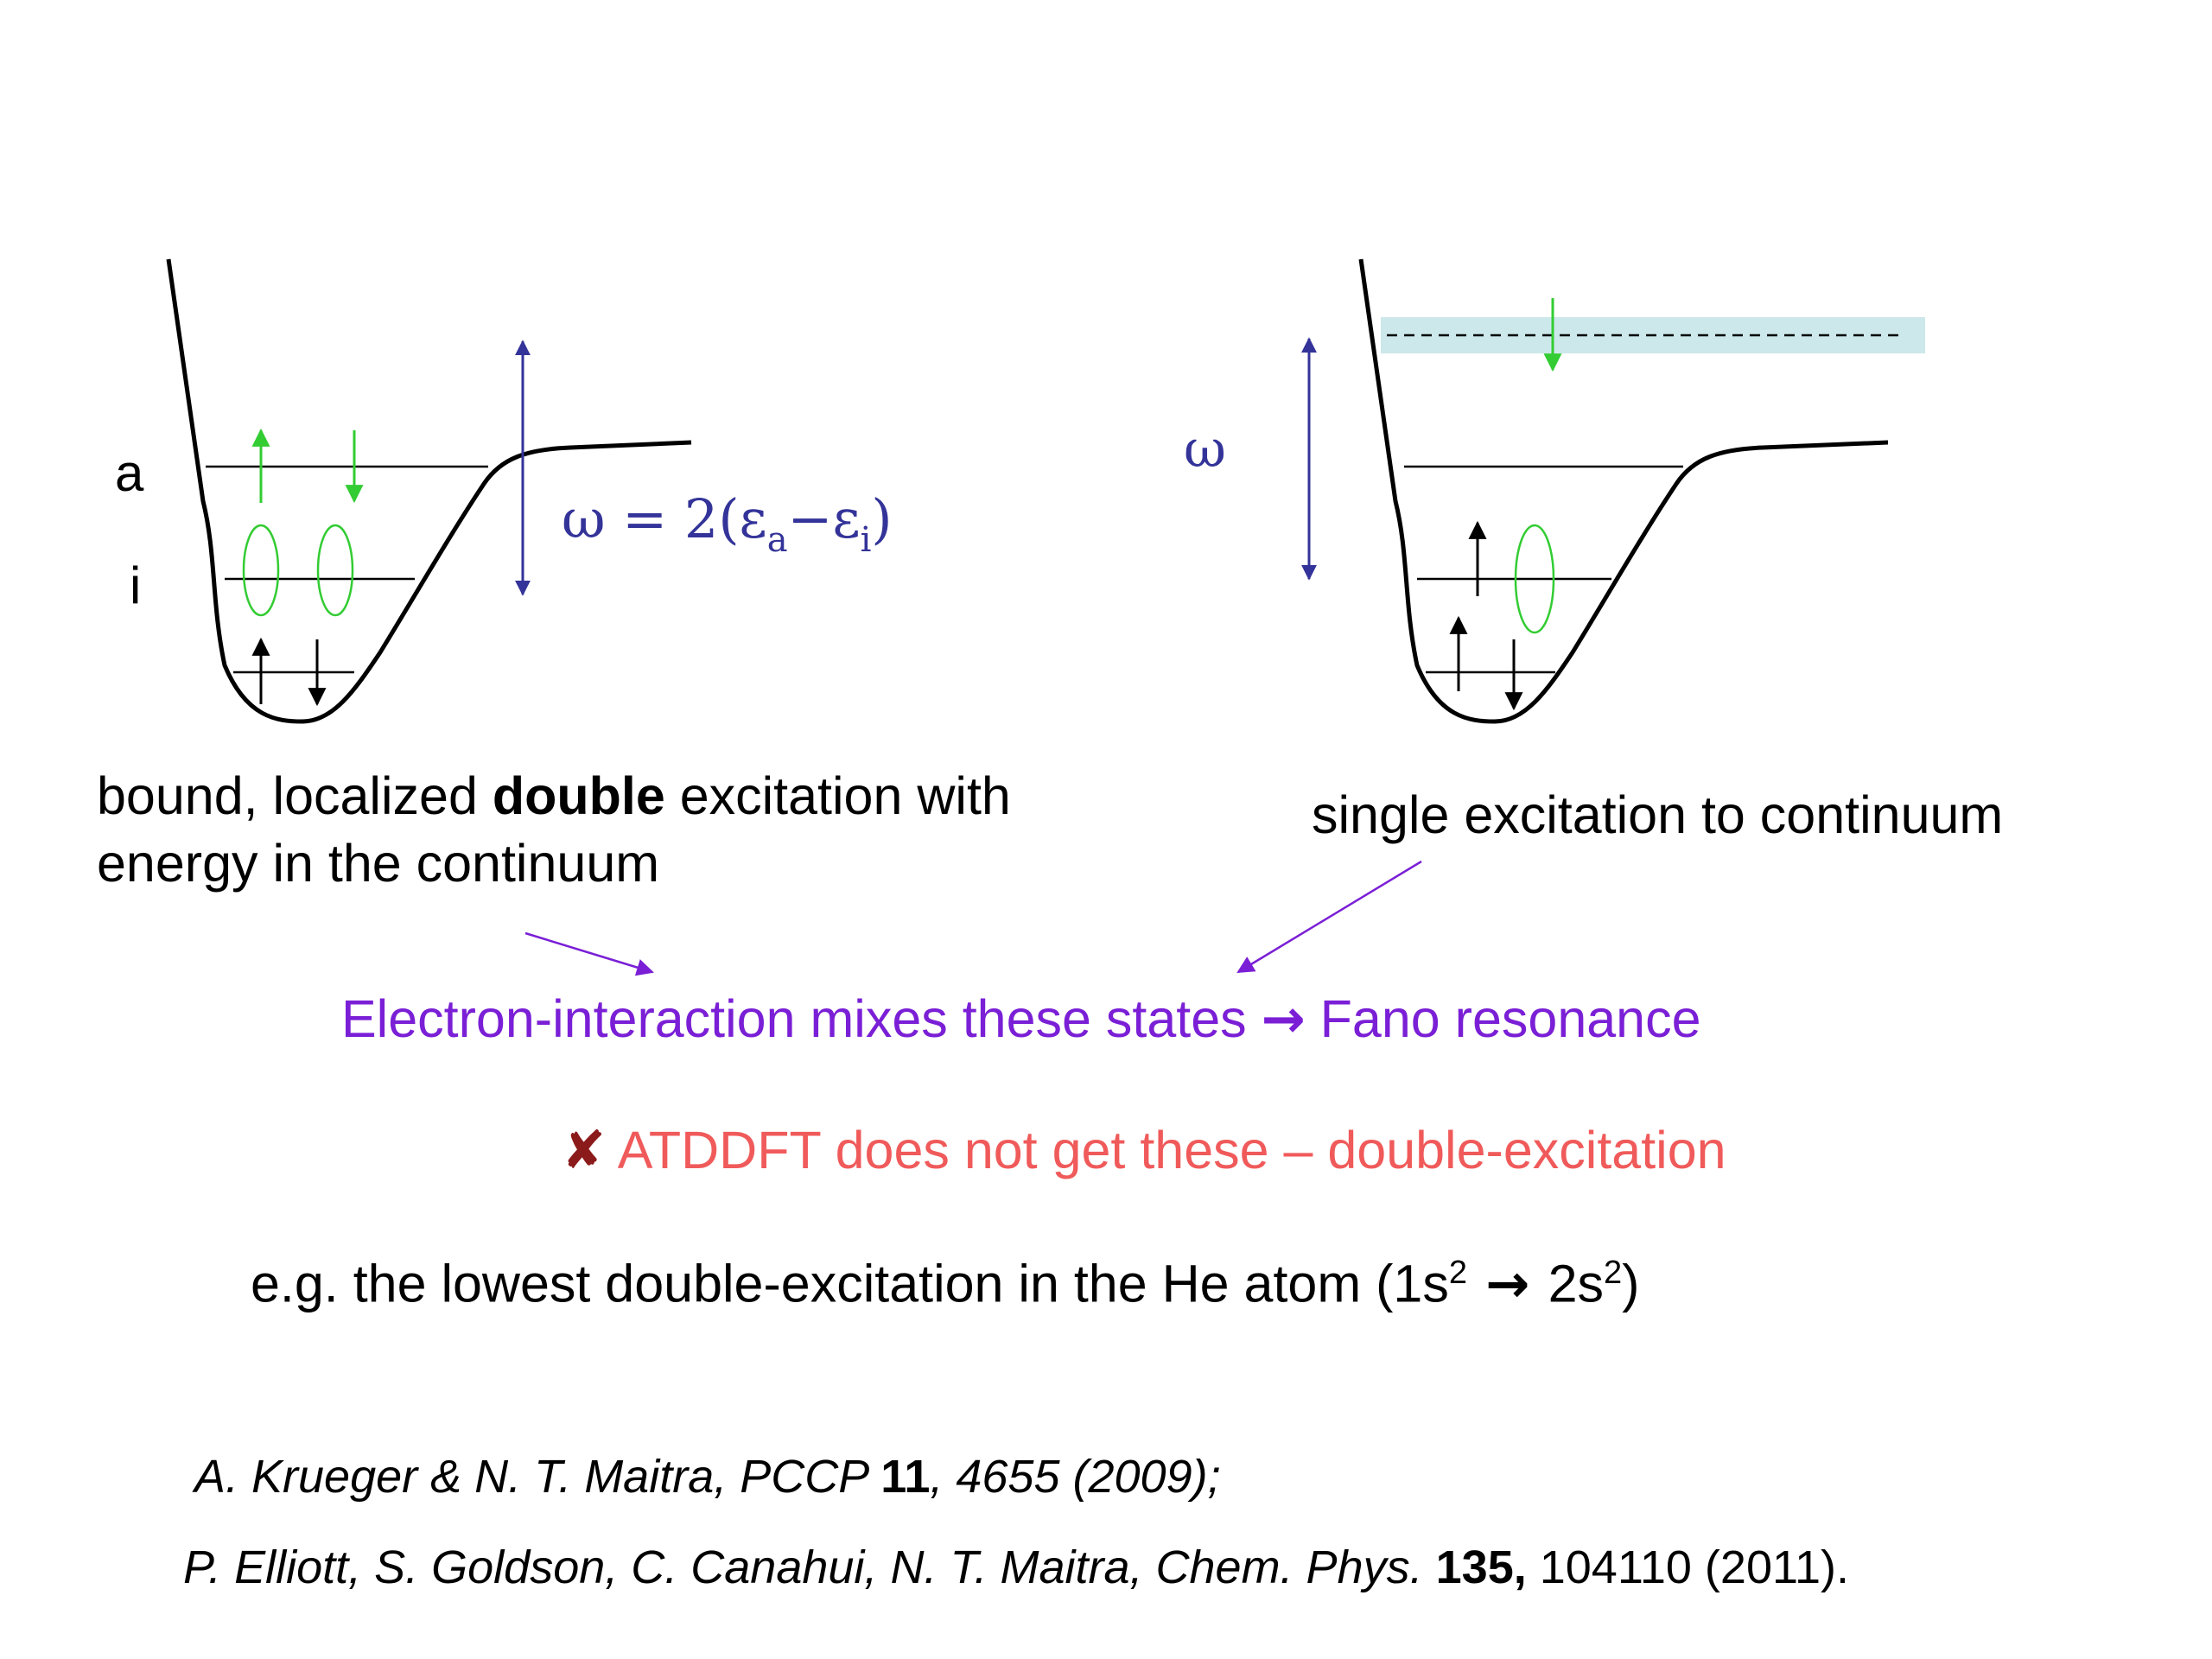 This screenshot has height=1659, width=2212. Describe the element at coordinates (866, 540) in the screenshot. I see `omega-eq-sub-i: i` at that location.